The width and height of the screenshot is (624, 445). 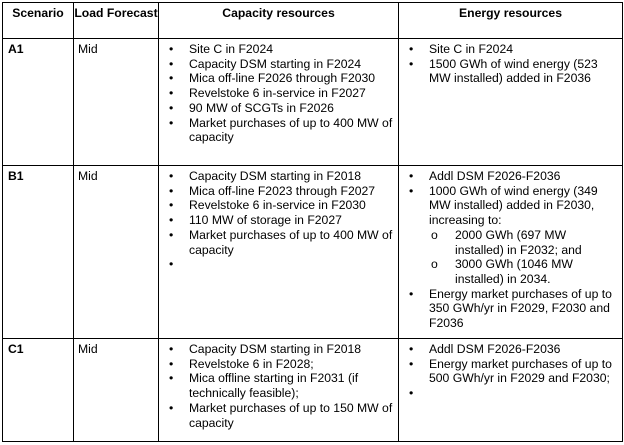 I want to click on load-forecast-header: Load Forecast, so click(x=116, y=21).